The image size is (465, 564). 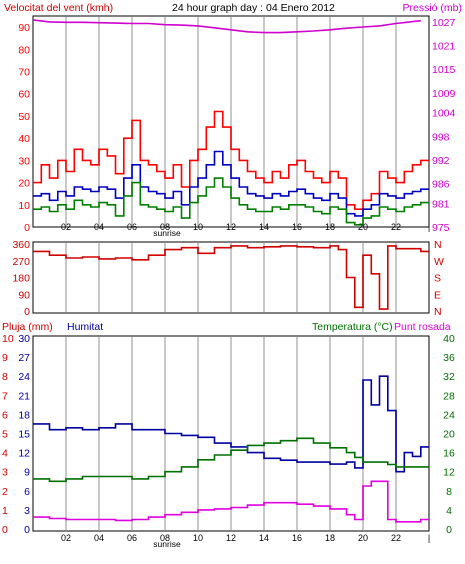 I want to click on direction-panel-grid, so click(x=231, y=277).